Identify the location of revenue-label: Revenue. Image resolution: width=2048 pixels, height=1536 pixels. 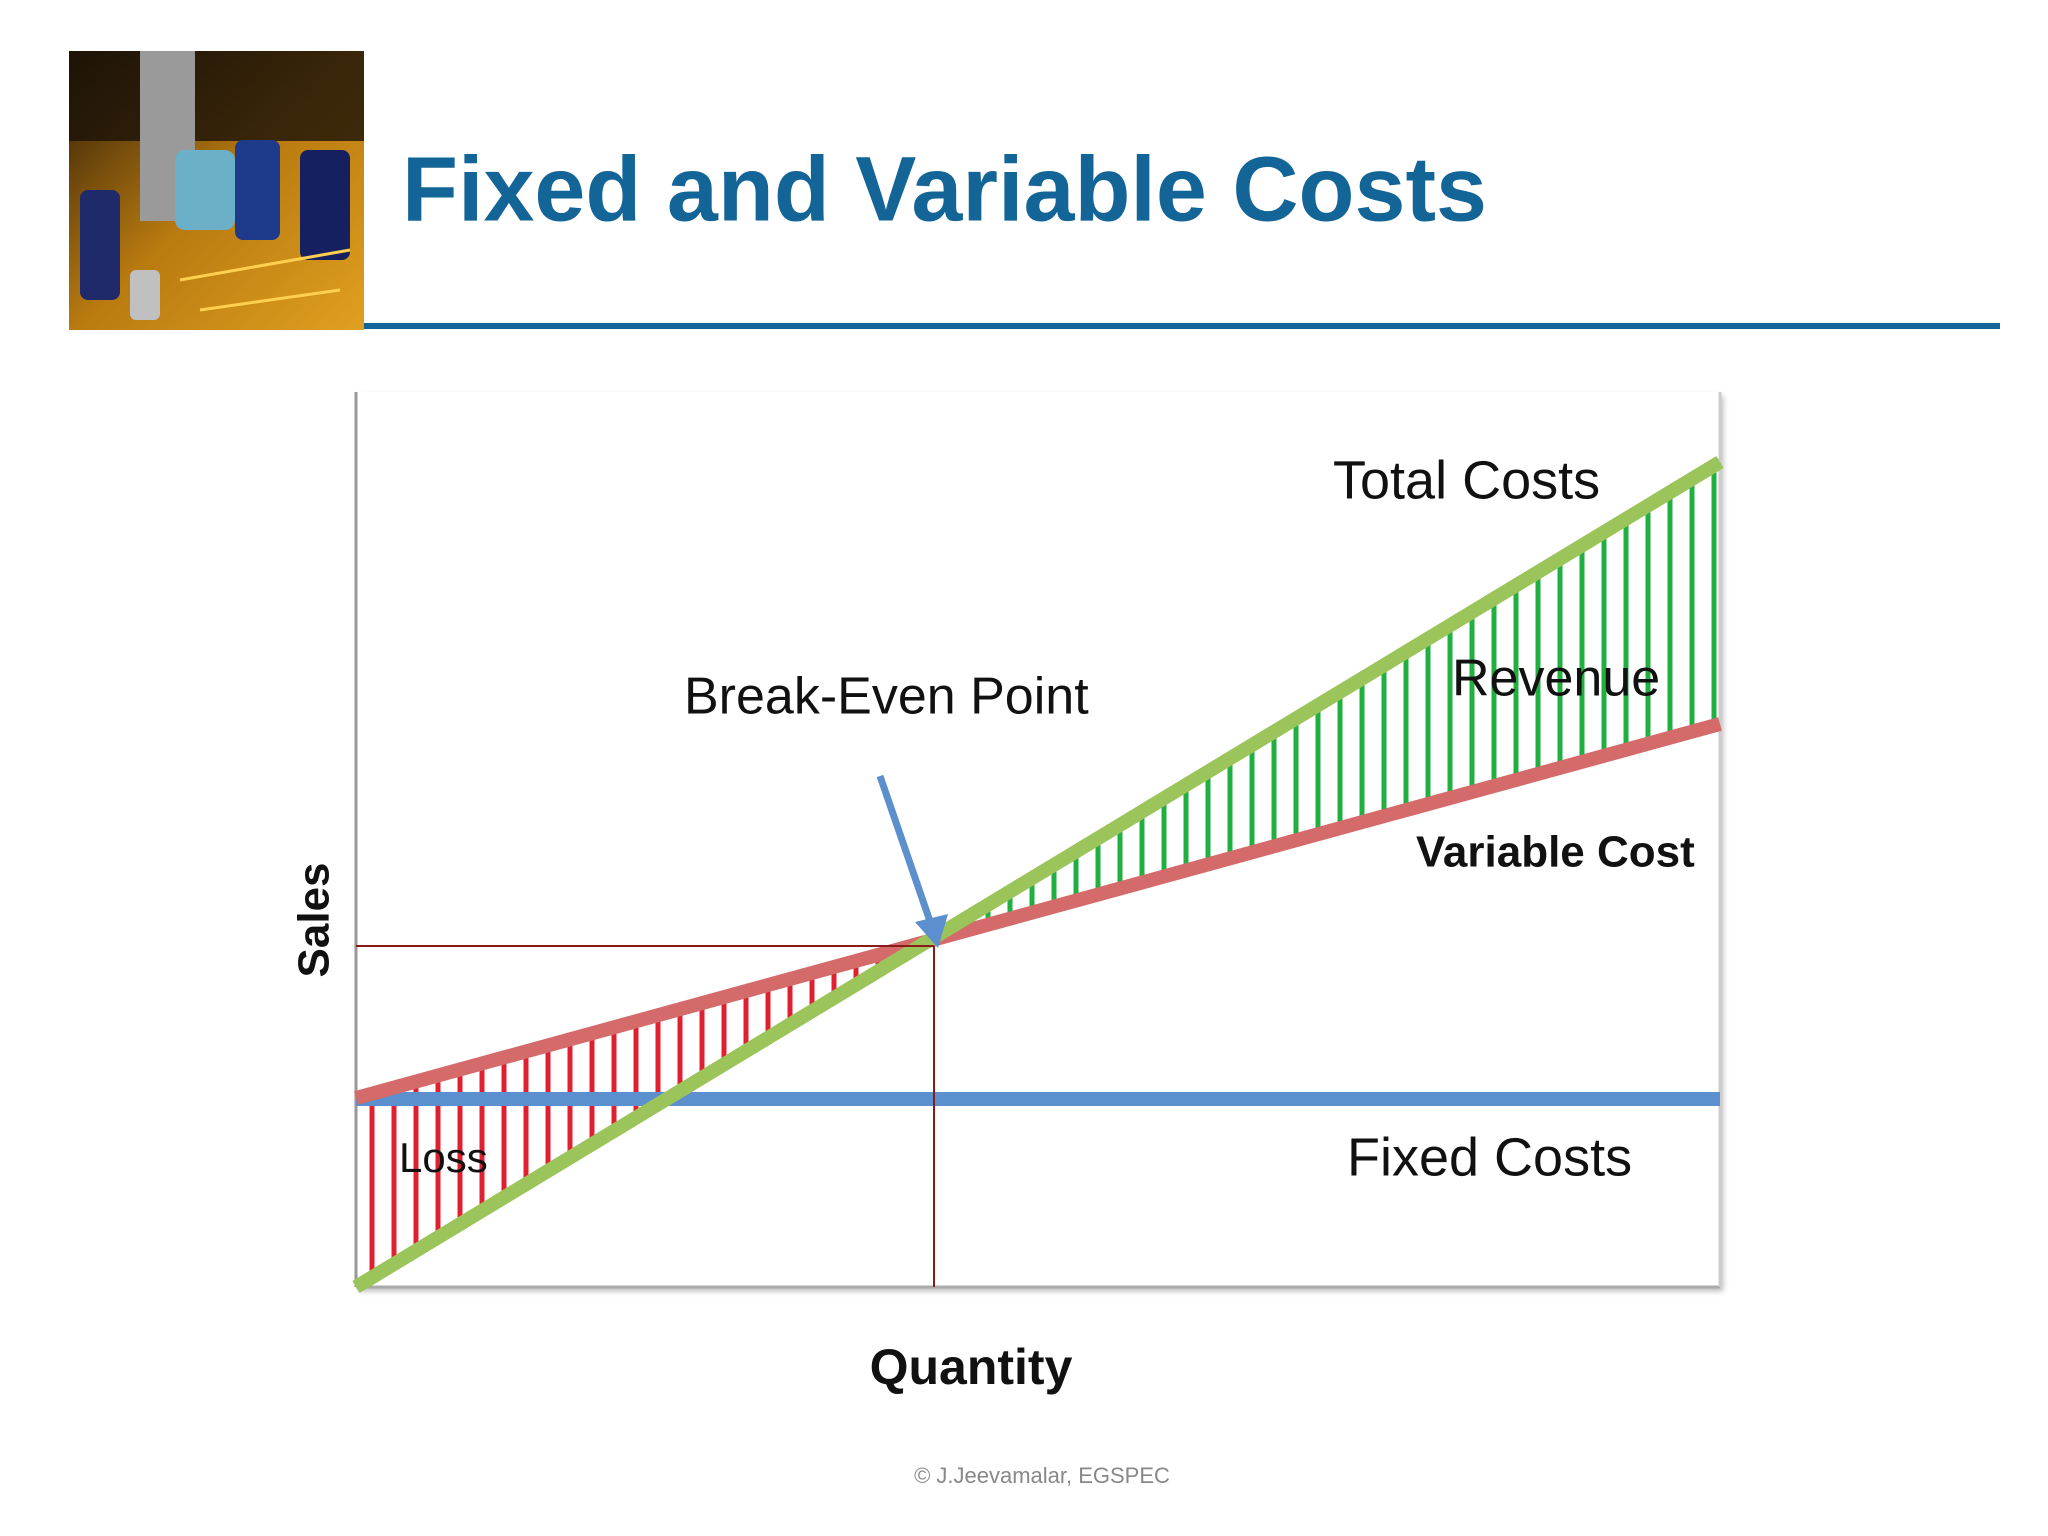
(1556, 679).